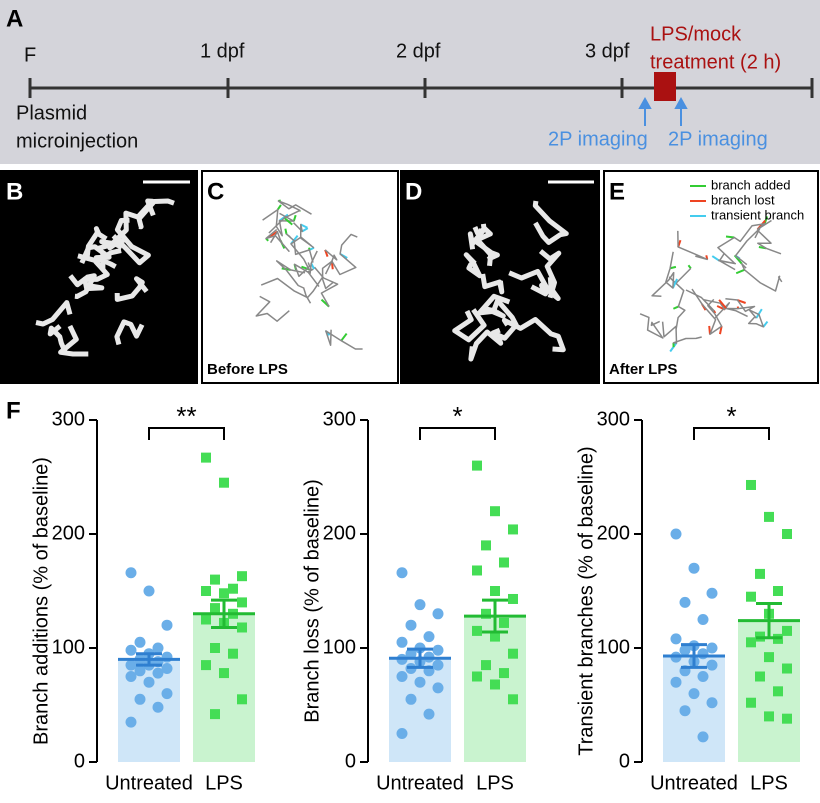 This screenshot has height=803, width=820. What do you see at coordinates (186, 416) in the screenshot?
I see `significance: **` at bounding box center [186, 416].